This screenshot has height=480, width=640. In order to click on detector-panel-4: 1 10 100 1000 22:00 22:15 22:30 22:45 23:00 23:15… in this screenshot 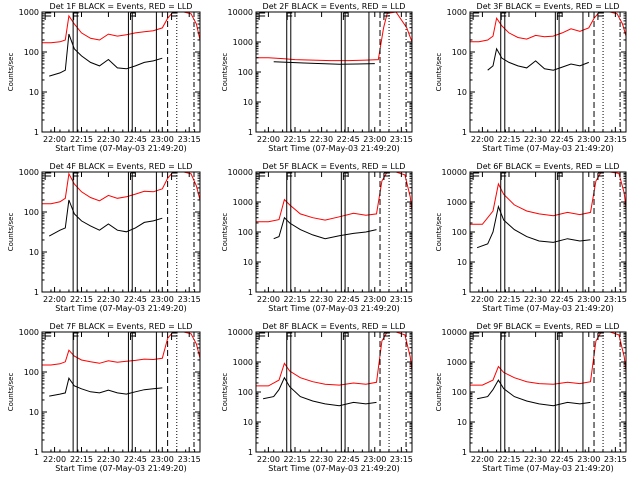, I will do `click(104, 237)`.